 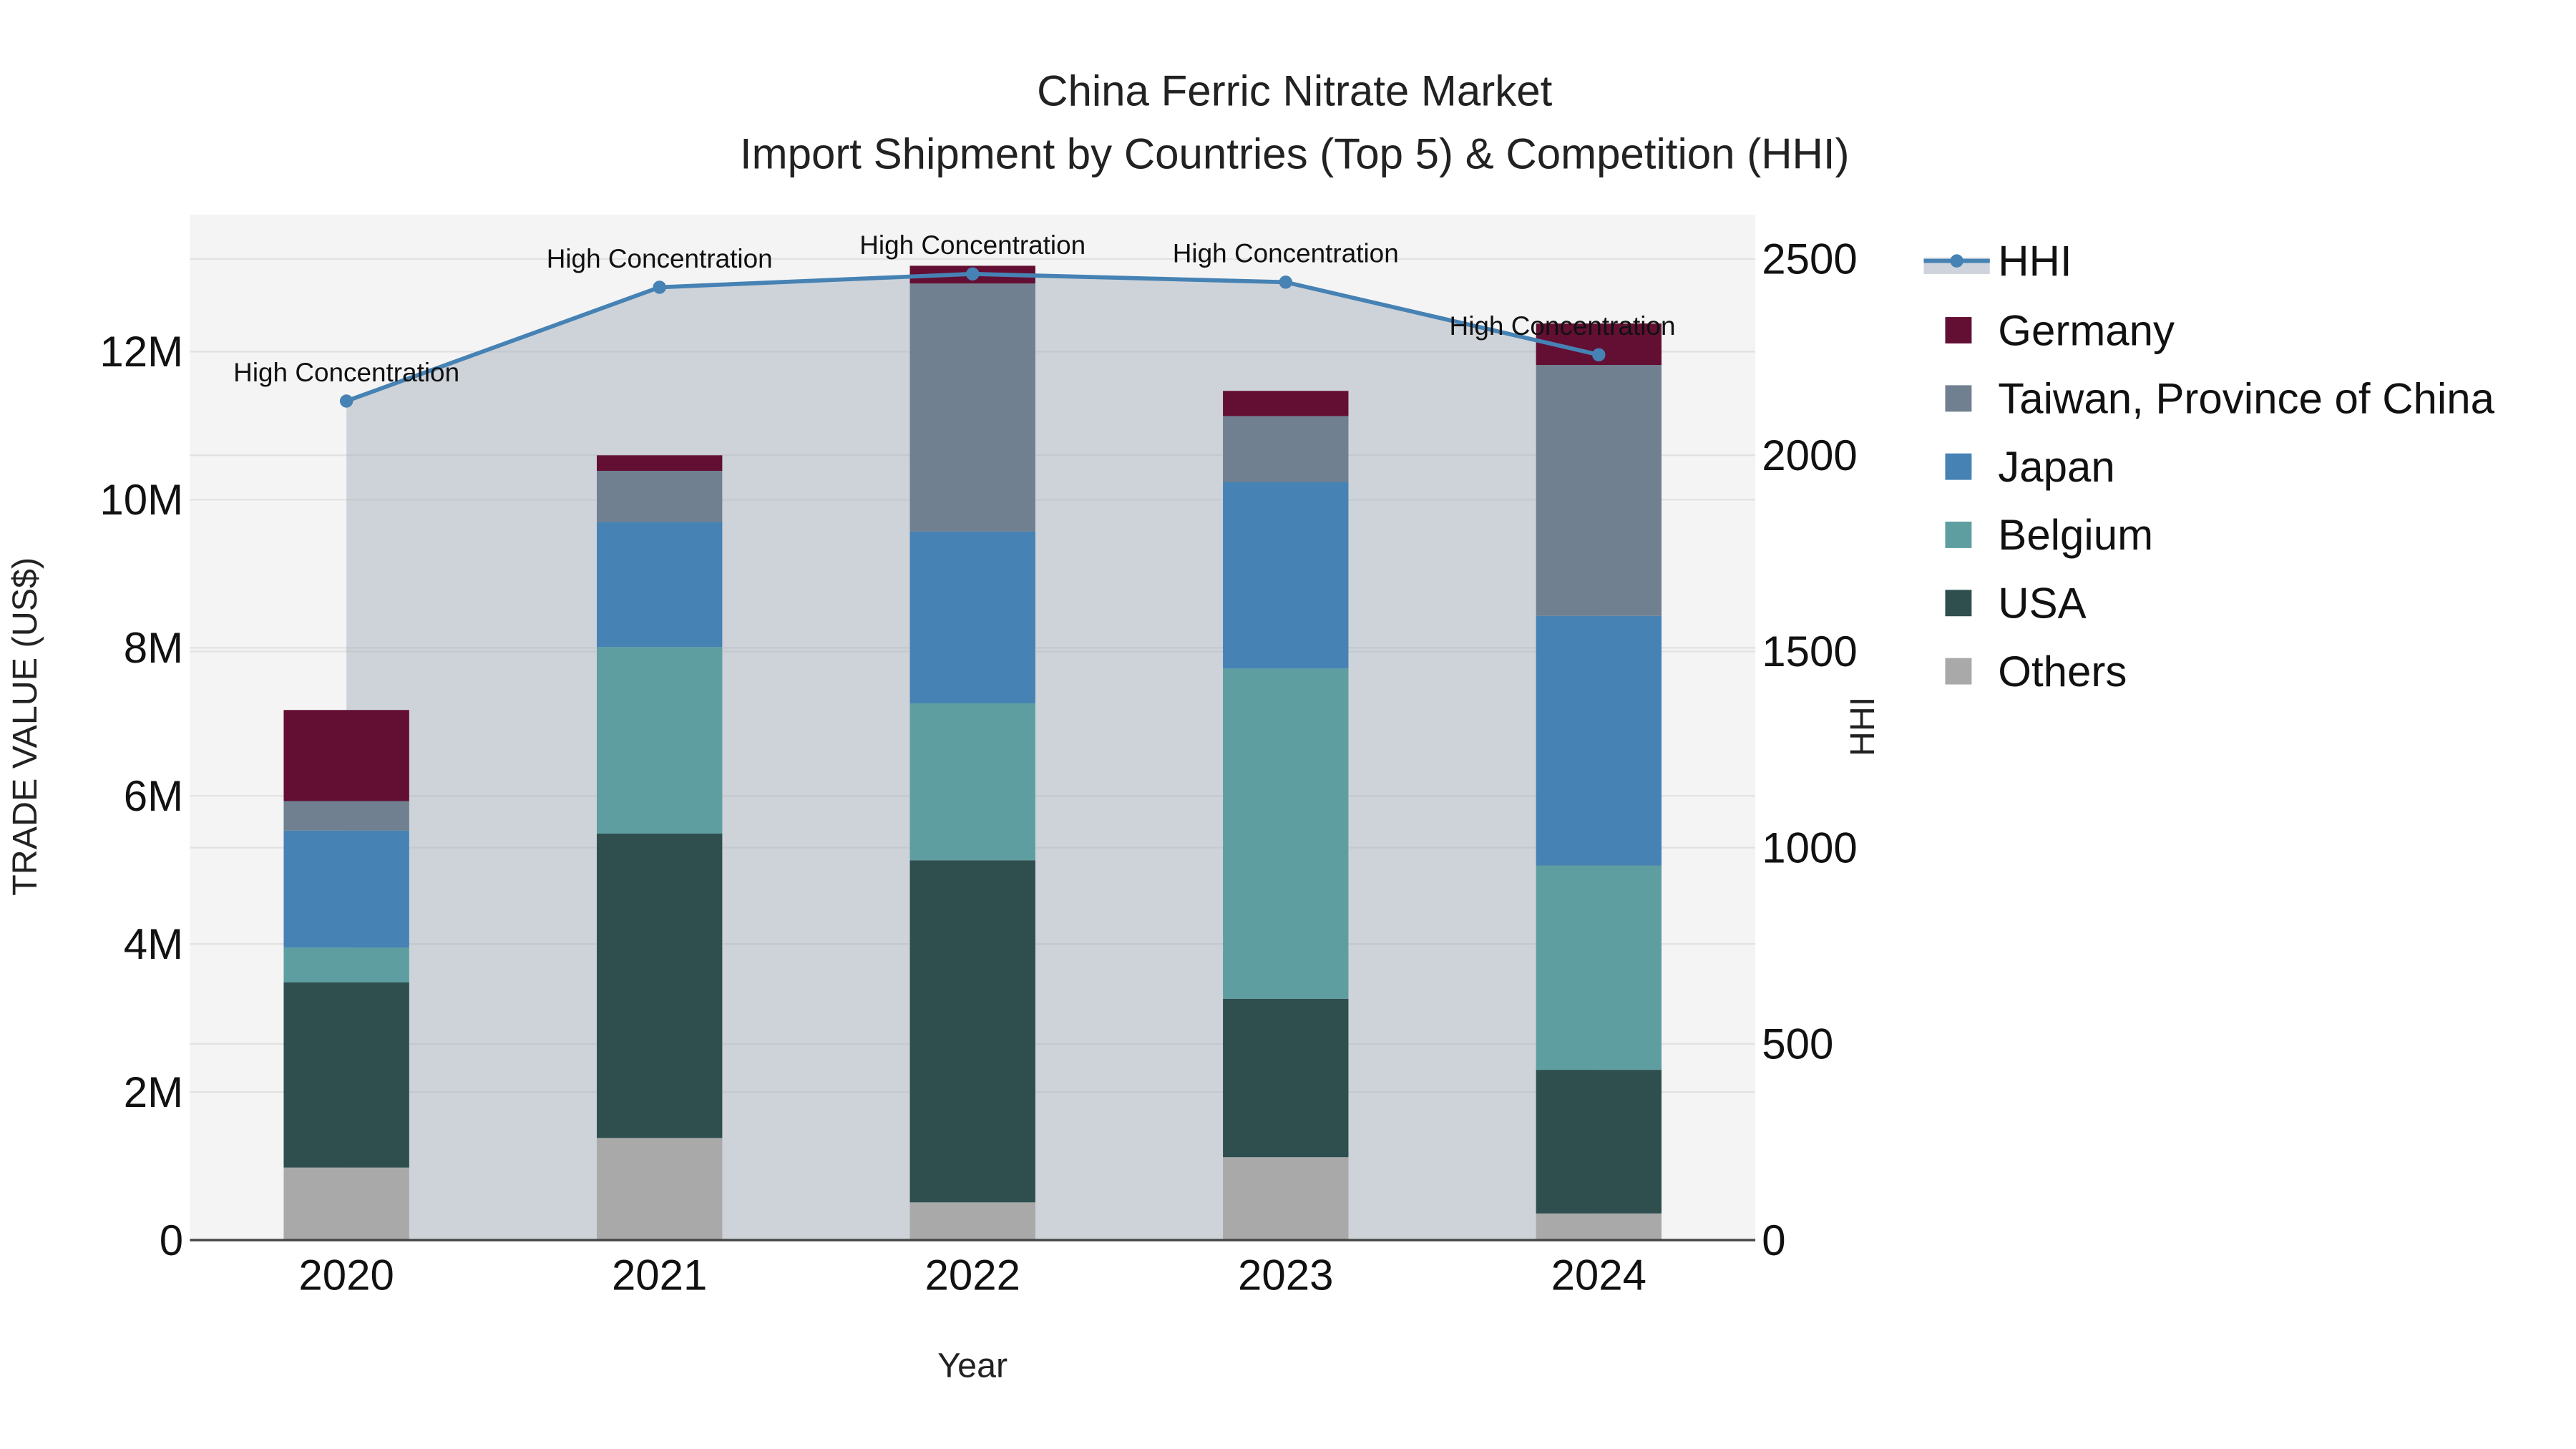 What do you see at coordinates (660, 585) in the screenshot?
I see `bar-japan-2021` at bounding box center [660, 585].